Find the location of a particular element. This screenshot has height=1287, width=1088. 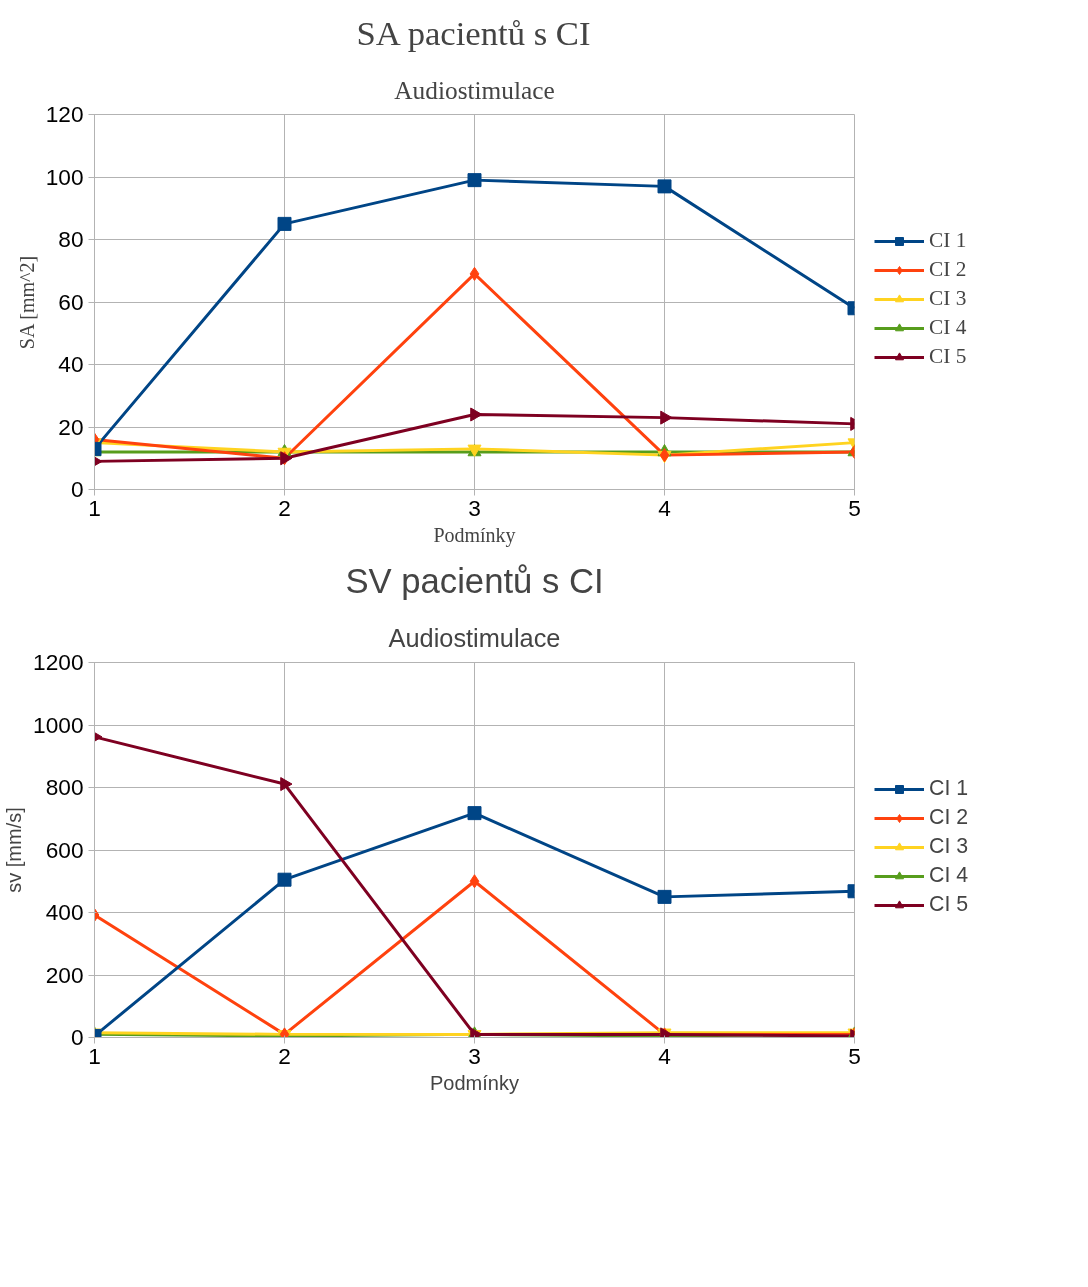

chart-title: SA pacientů s CI is located at coordinates (473, 32).